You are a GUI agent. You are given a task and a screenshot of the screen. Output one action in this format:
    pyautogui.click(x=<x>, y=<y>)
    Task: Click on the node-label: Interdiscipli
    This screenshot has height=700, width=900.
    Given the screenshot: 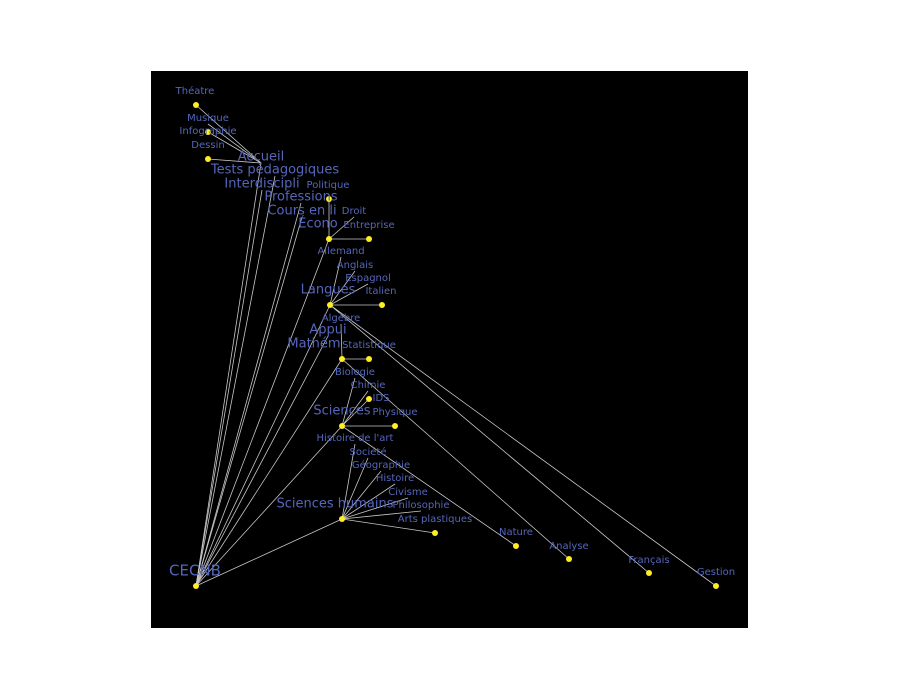 What is the action you would take?
    pyautogui.click(x=261, y=184)
    